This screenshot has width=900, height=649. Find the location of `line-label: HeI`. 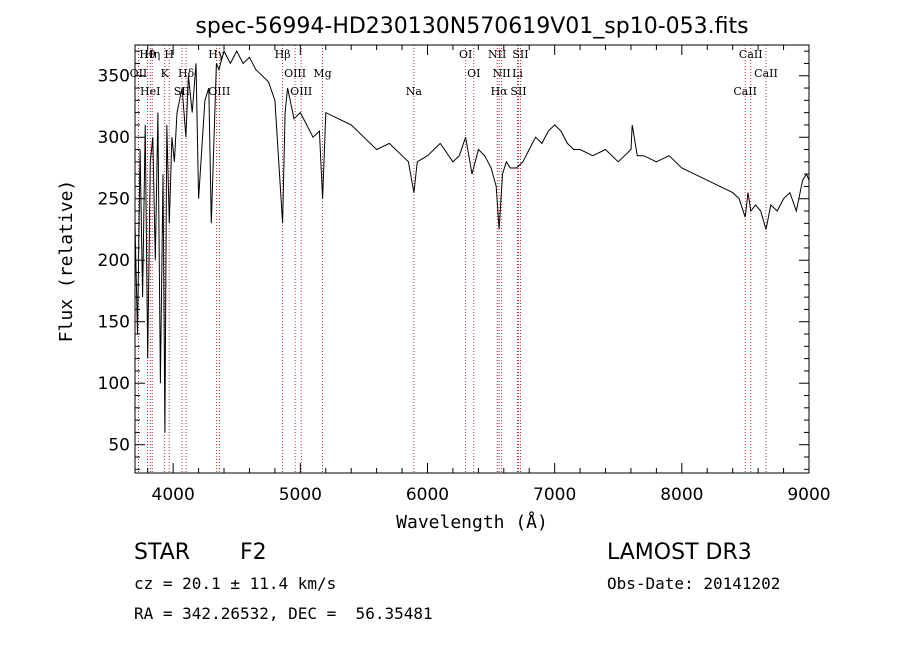

line-label: HeI is located at coordinates (150, 91).